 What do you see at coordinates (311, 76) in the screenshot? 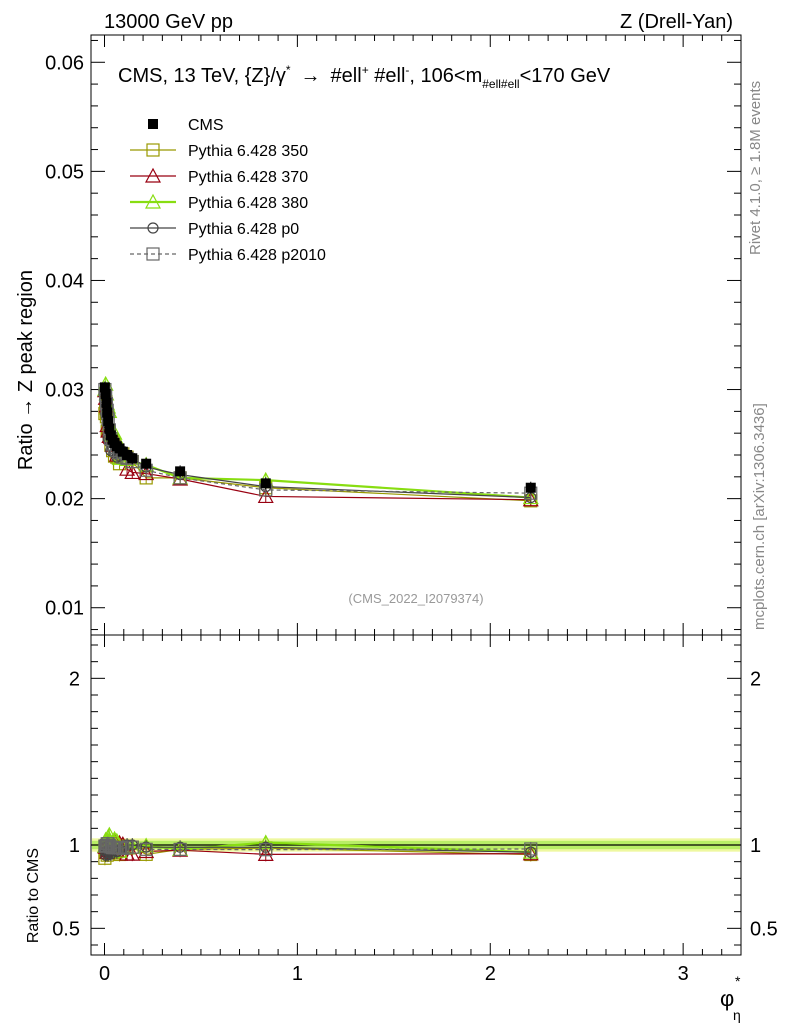
I see `title-arrow: →` at bounding box center [311, 76].